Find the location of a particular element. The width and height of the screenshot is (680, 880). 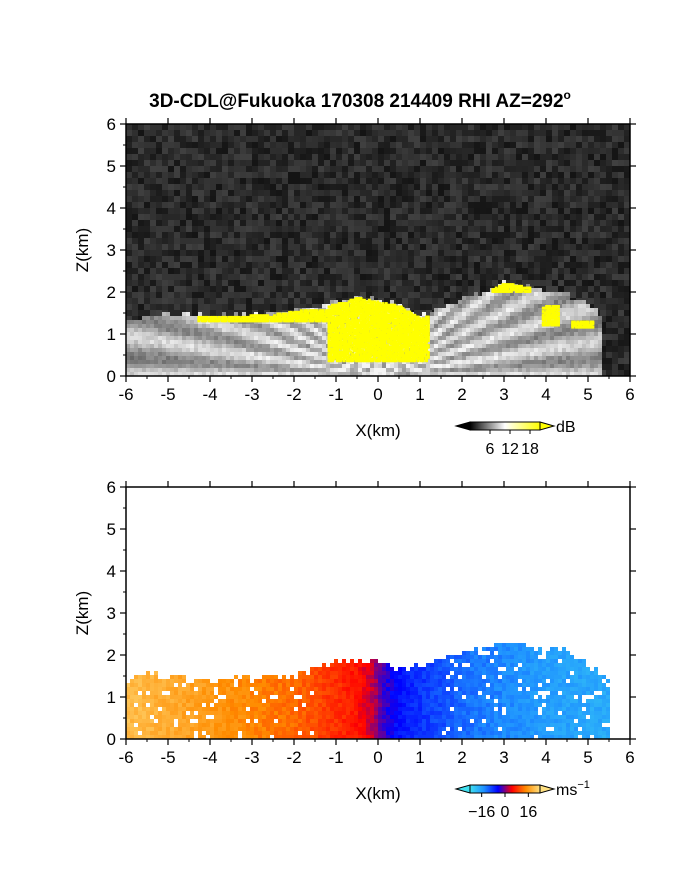

colorbar-tick-label: 6 is located at coordinates (490, 449).